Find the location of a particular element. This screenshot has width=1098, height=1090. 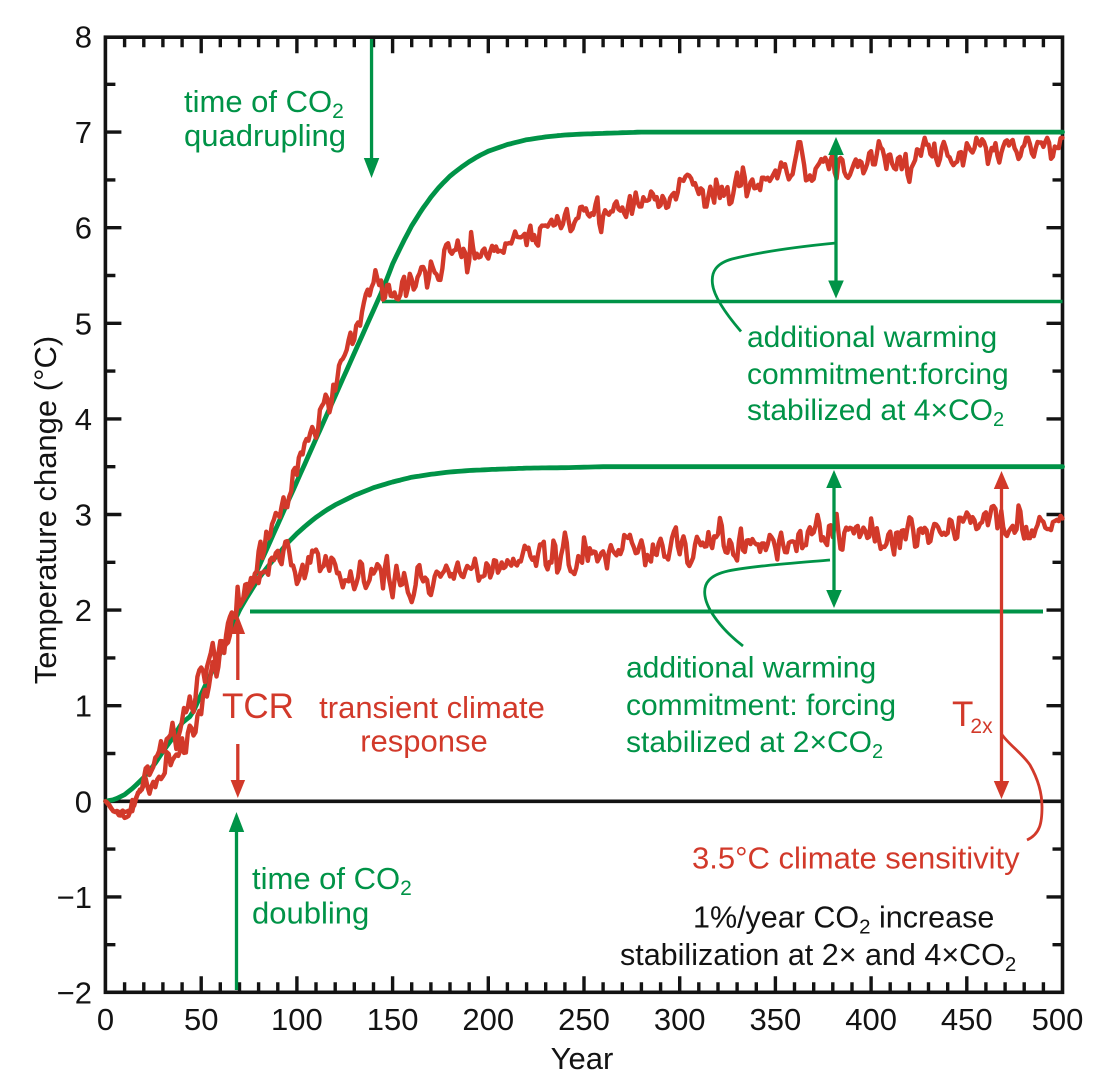

svg-text: 400 is located at coordinates (871, 1019).